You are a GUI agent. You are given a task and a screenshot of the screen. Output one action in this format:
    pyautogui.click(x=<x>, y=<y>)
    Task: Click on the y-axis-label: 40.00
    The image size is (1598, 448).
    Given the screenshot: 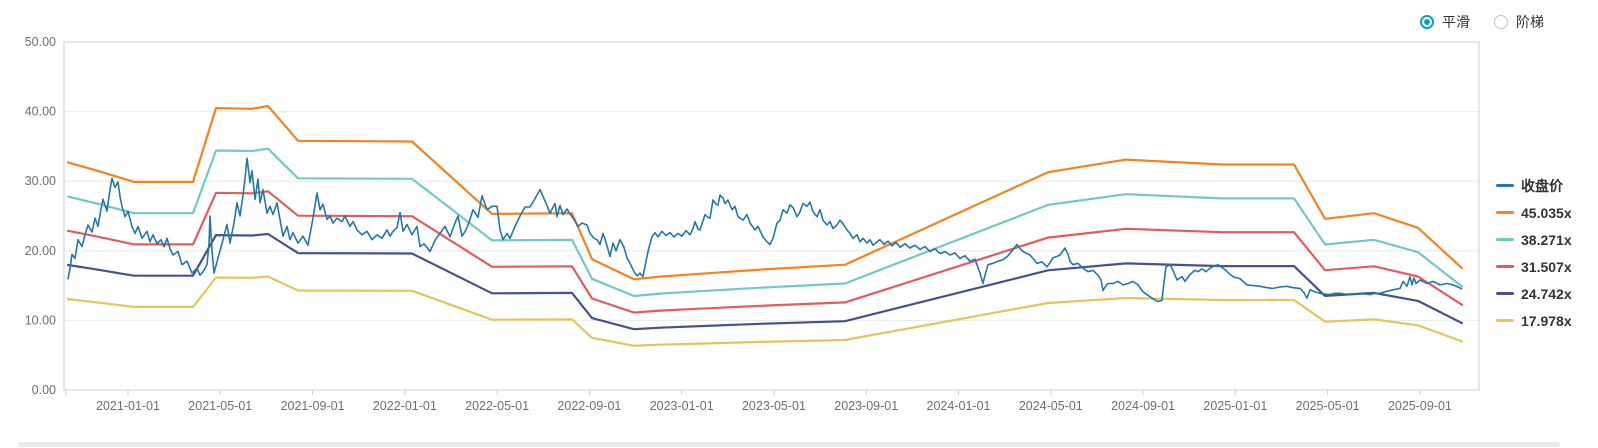 What is the action you would take?
    pyautogui.click(x=40, y=112)
    